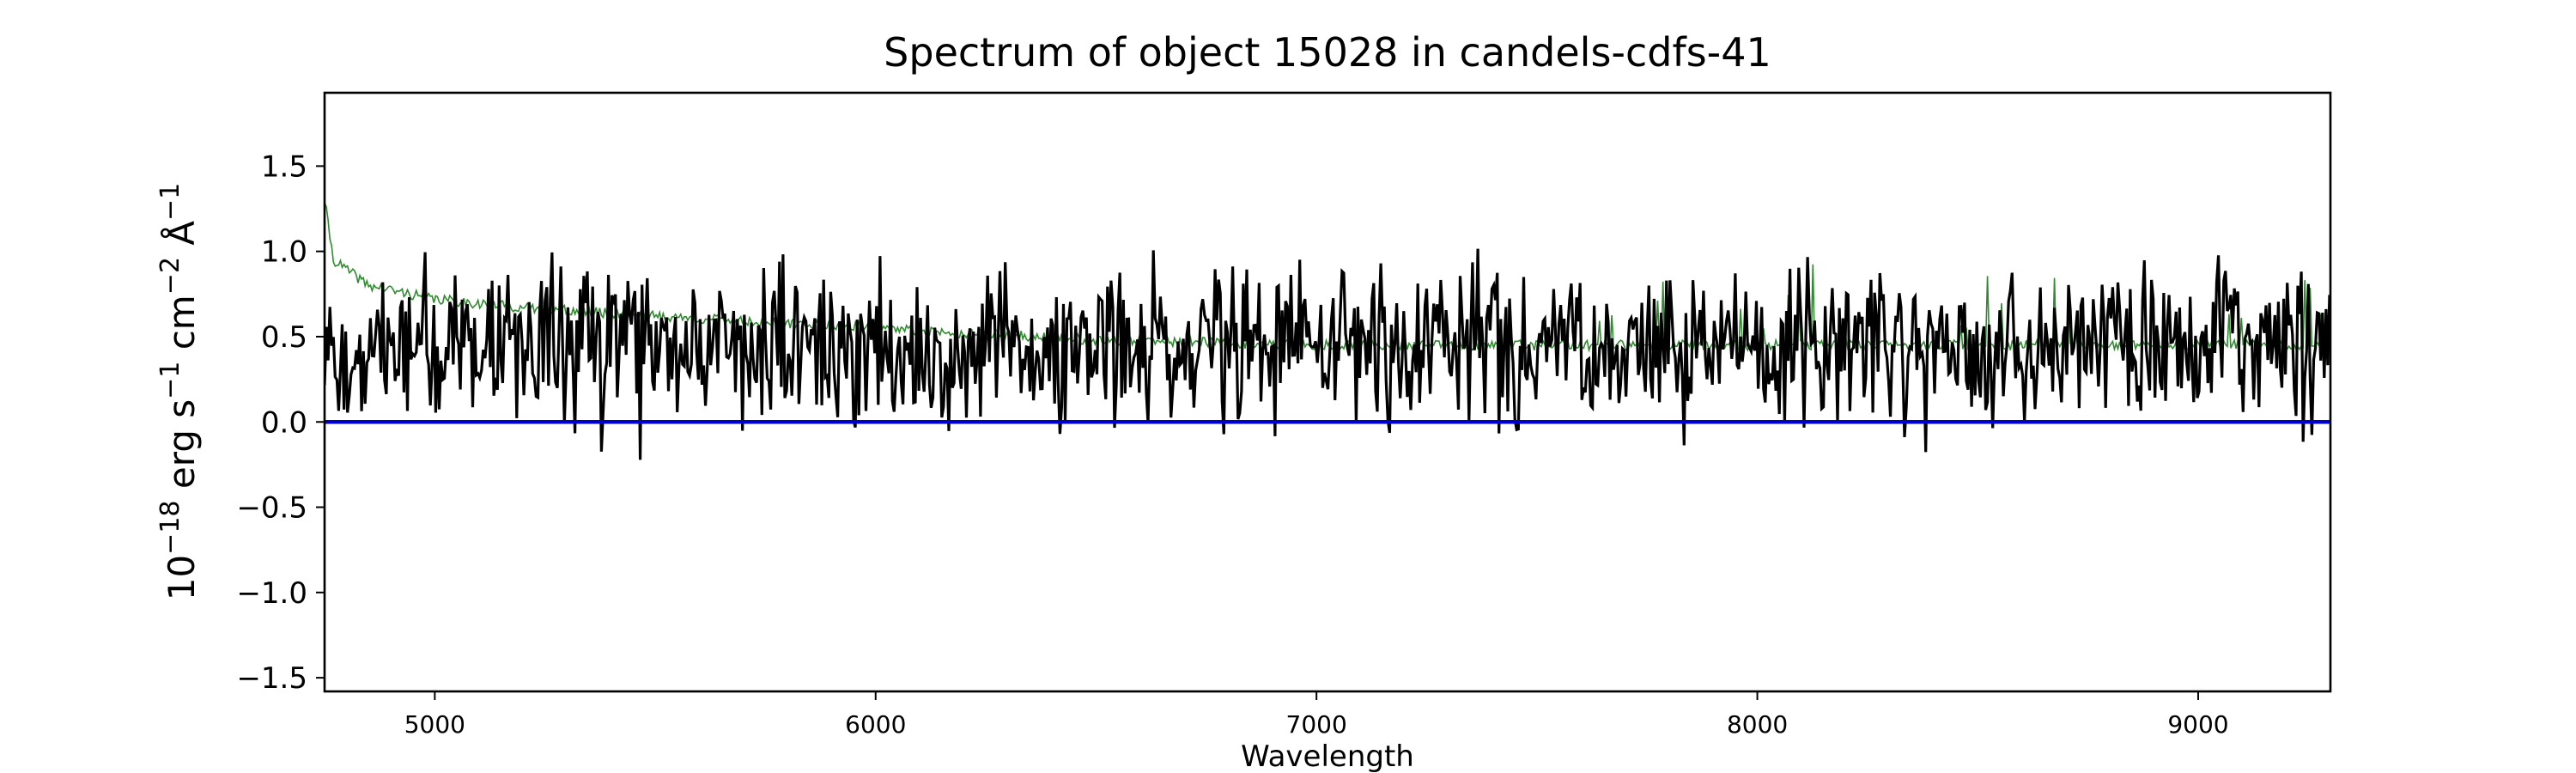  What do you see at coordinates (434, 724) in the screenshot?
I see `x-tick-label: 5000` at bounding box center [434, 724].